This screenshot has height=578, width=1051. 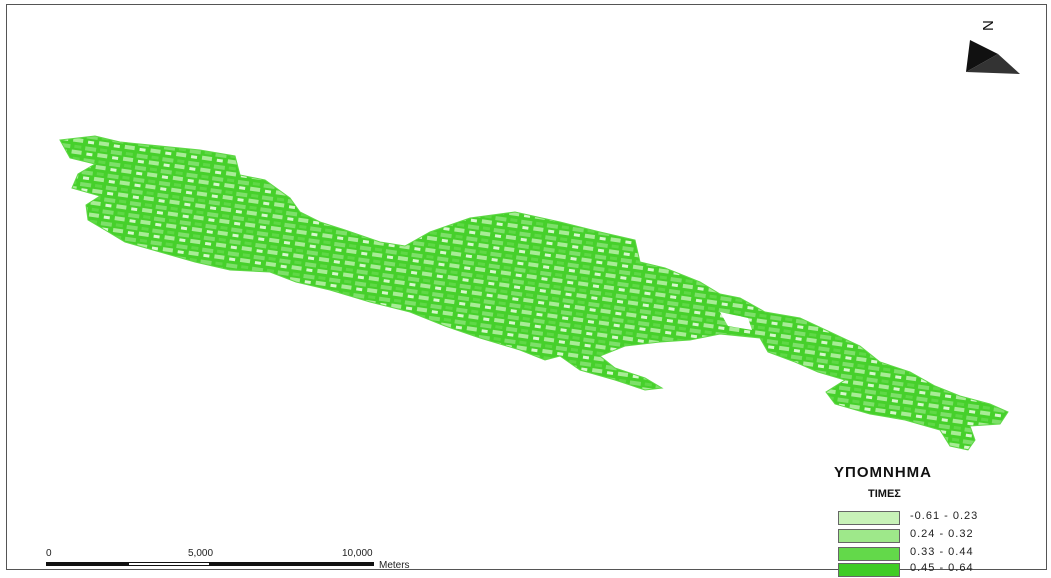 I want to click on north-arrow-icon, so click(x=993, y=57).